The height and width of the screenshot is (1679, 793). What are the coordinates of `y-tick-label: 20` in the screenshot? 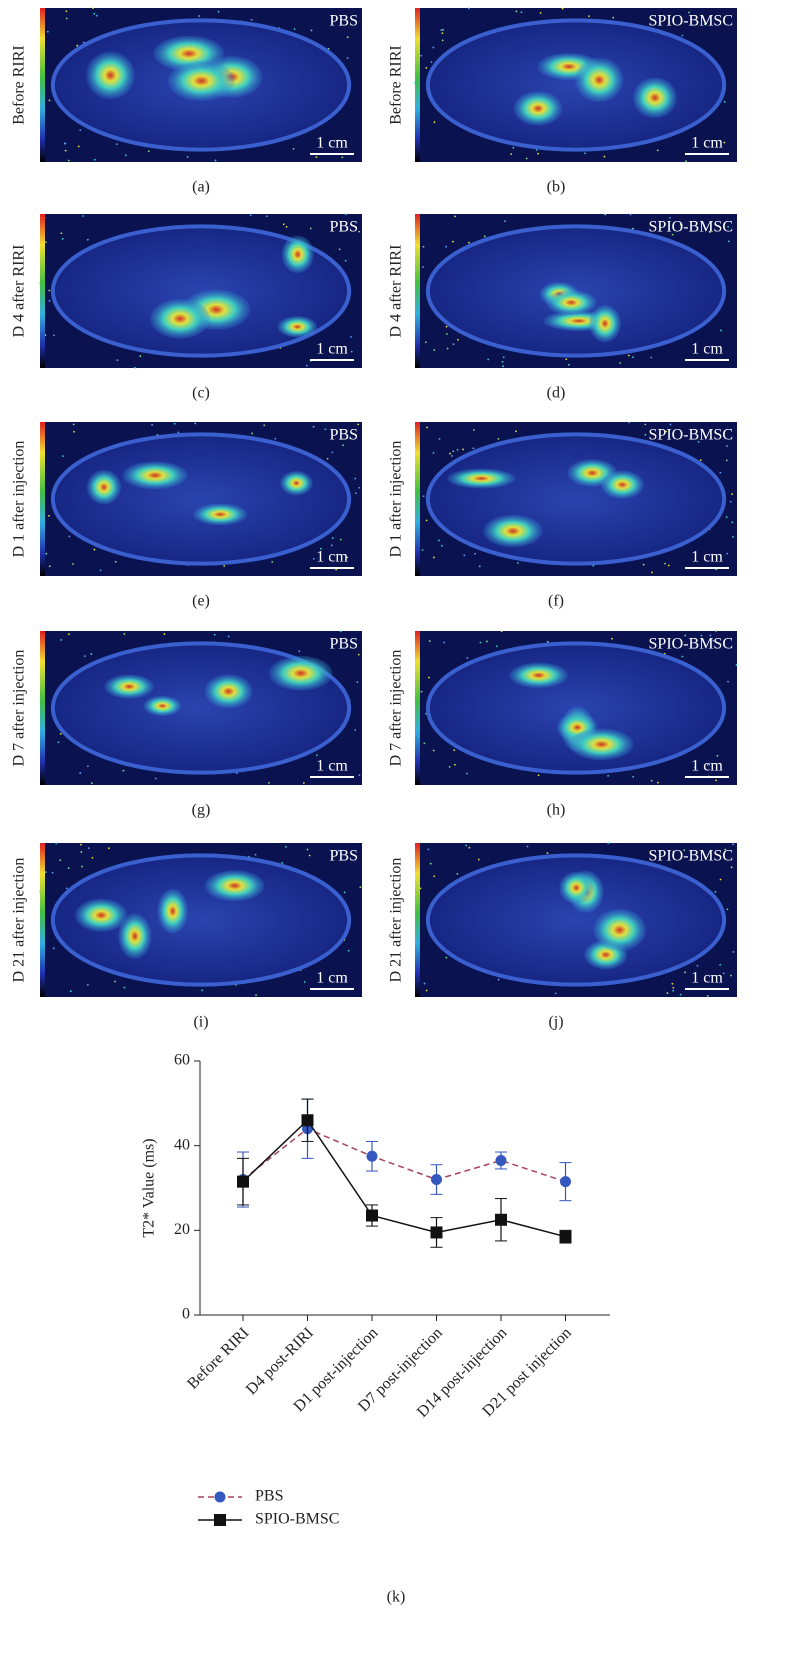 It's located at (182, 1229).